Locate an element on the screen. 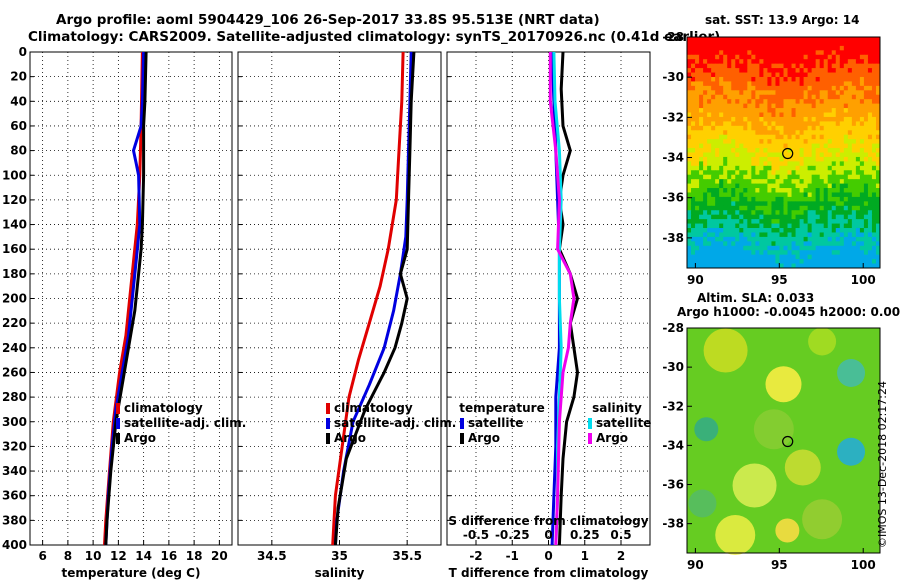 The height and width of the screenshot is (580, 900). sla-anomaly is located at coordinates (851, 451).